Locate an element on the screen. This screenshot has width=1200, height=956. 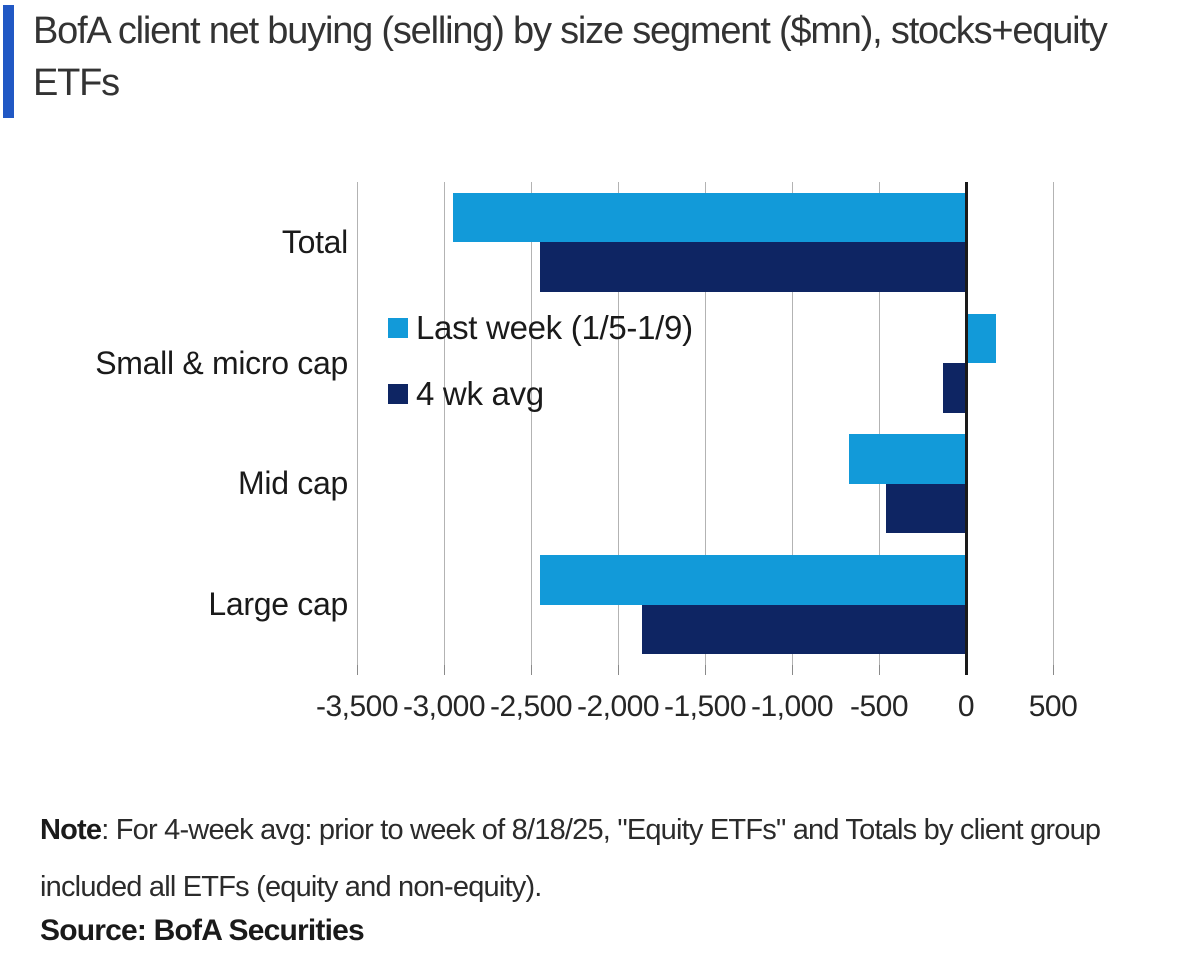
bar-last-week-1-5-1-9--total is located at coordinates (709, 217).